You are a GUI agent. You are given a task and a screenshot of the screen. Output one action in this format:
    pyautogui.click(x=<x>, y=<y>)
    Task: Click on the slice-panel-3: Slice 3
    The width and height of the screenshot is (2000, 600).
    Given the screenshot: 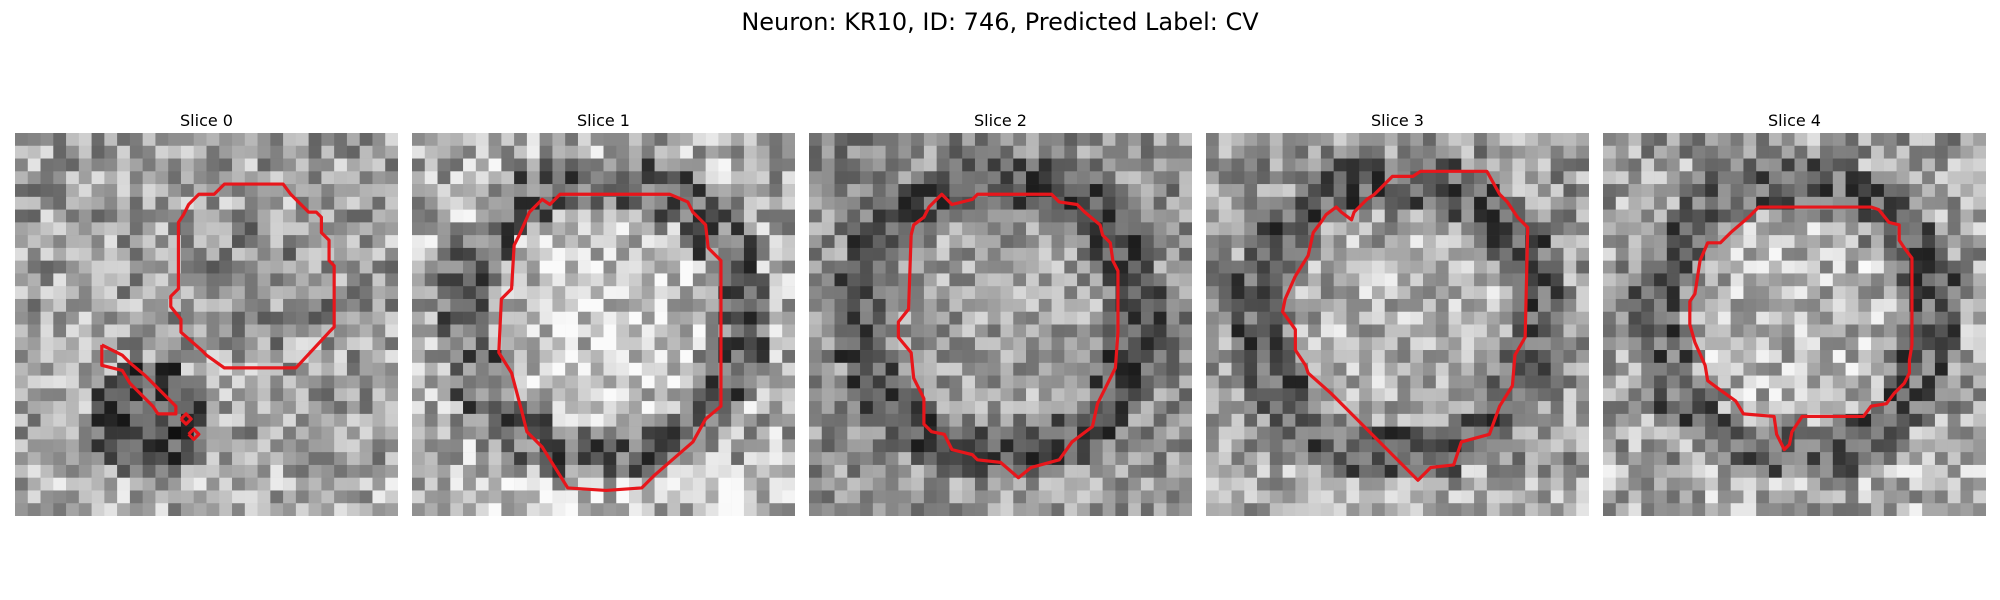 What is the action you would take?
    pyautogui.click(x=1397, y=313)
    